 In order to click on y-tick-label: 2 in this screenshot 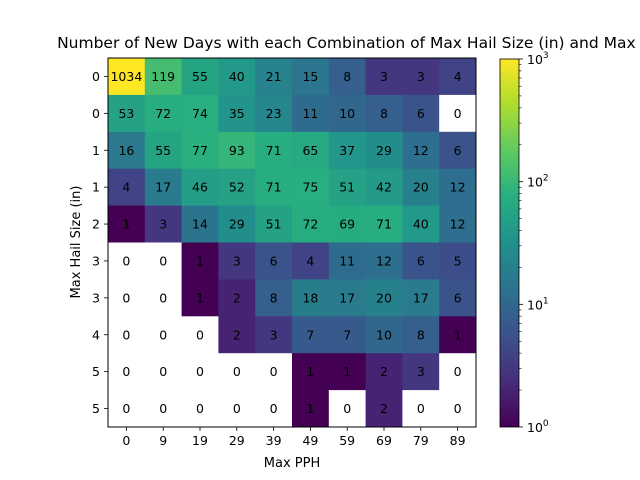, I will do `click(96, 224)`.